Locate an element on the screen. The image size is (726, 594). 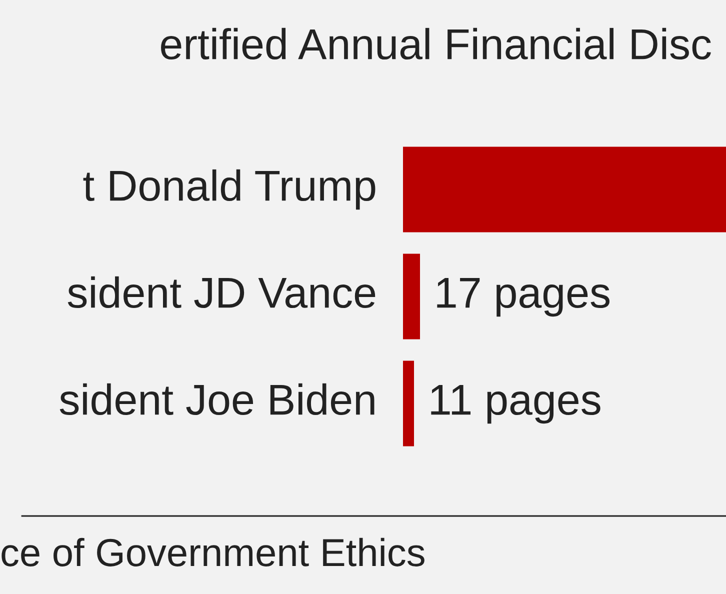
text: ce of Government Ethics is located at coordinates (213, 552).